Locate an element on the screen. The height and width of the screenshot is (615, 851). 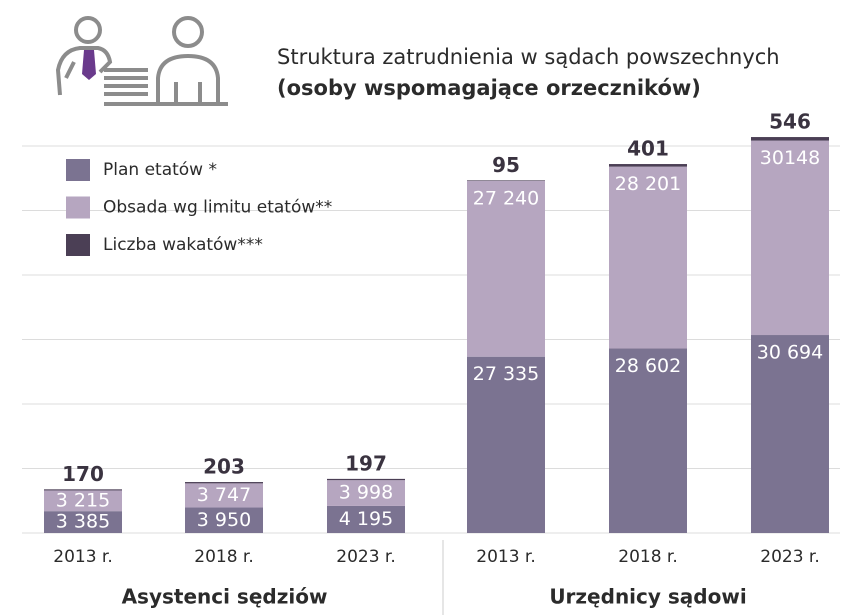
legend-label: Liczba wakatów*** is located at coordinates (183, 245).